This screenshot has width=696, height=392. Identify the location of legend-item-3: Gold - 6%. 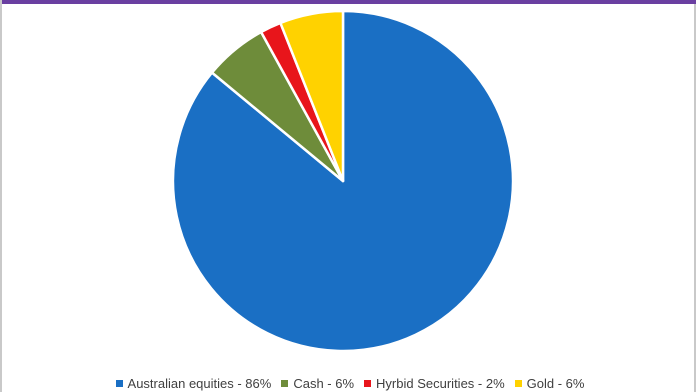
(549, 383).